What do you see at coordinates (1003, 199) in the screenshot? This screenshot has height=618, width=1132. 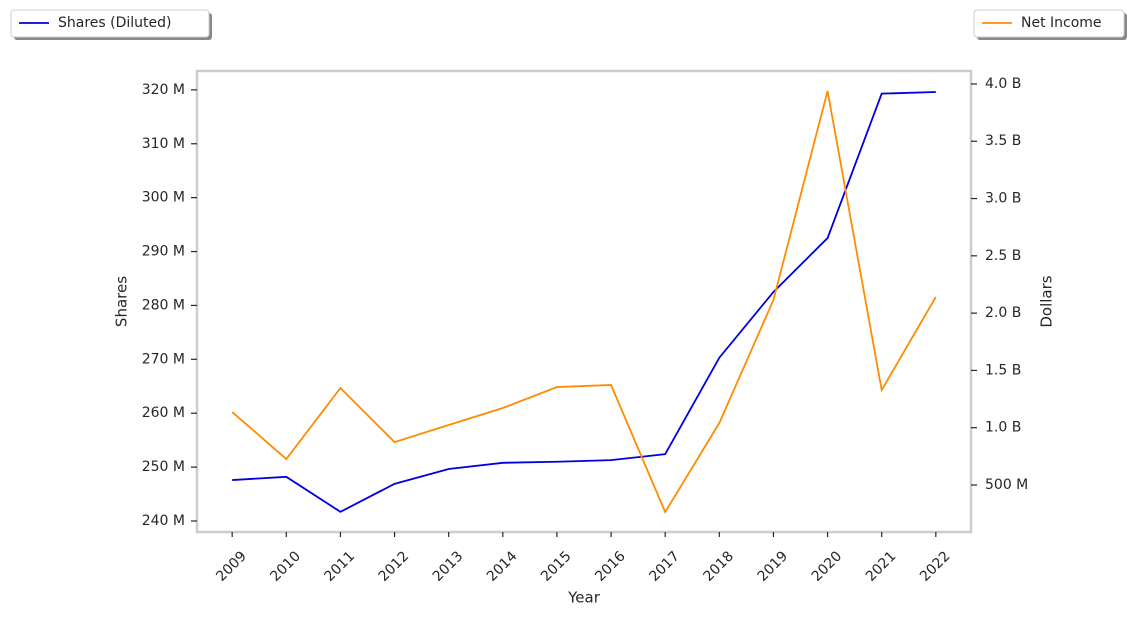 I see `y2-tick-label: 3.0 B` at bounding box center [1003, 199].